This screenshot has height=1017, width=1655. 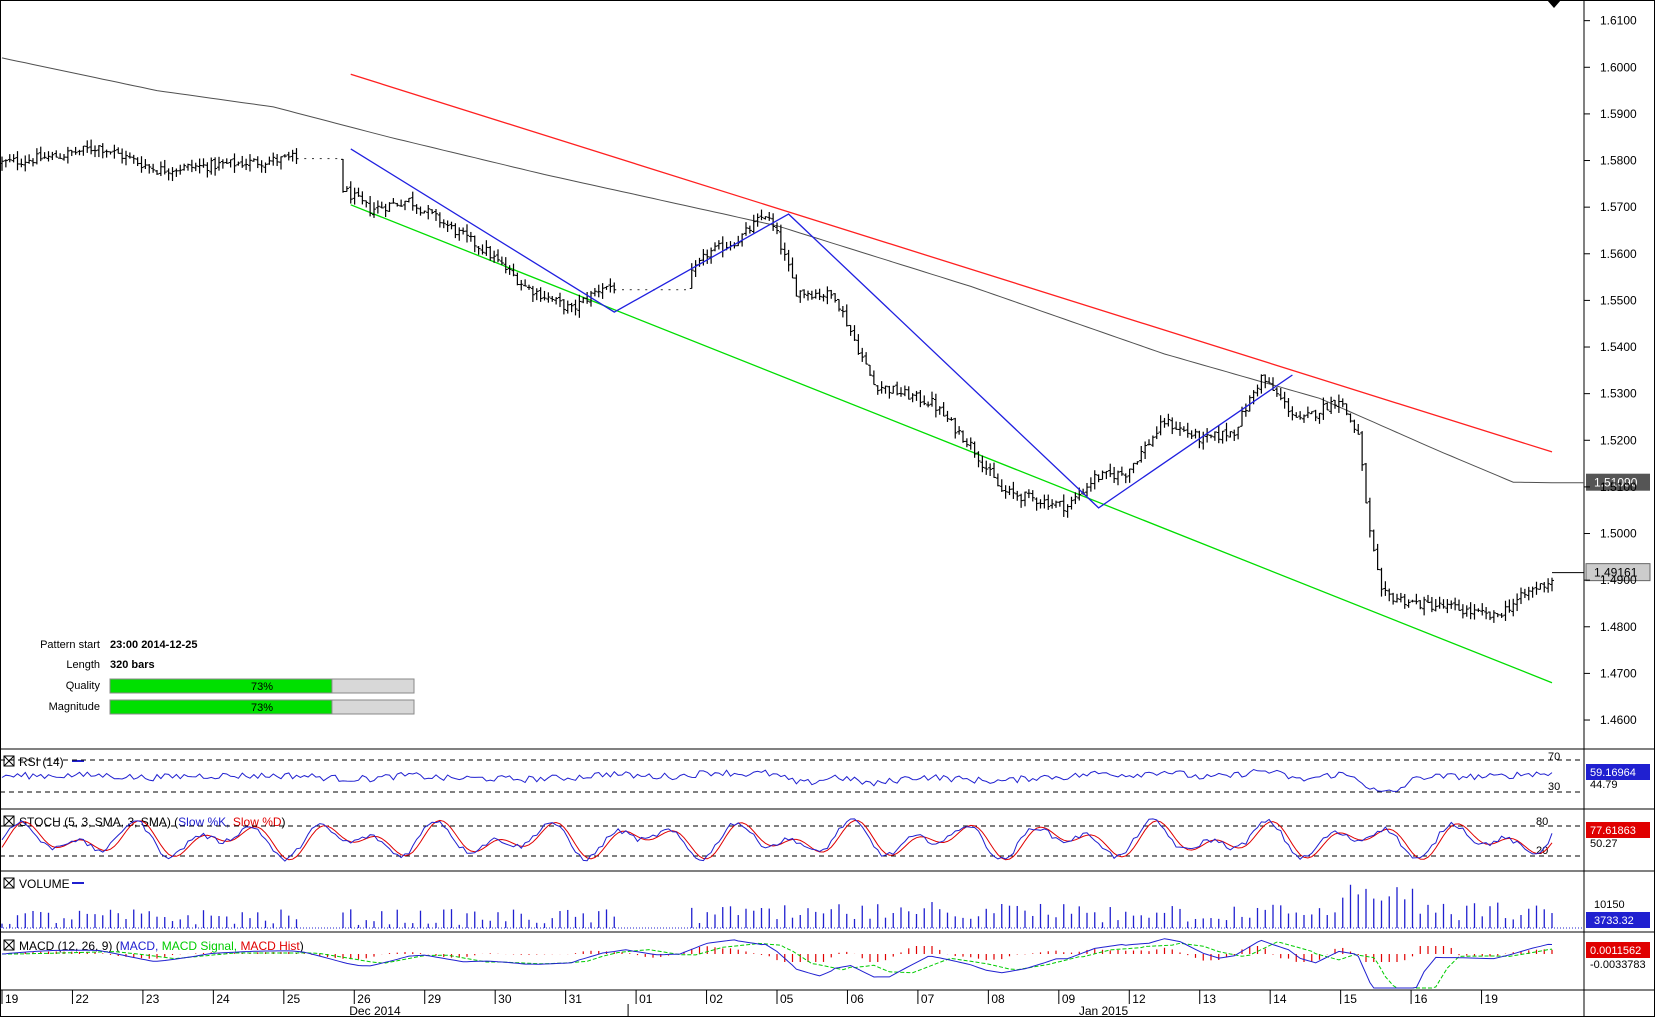 I want to click on pattern-start-value: 23:00 2014-12-25, so click(x=153, y=645).